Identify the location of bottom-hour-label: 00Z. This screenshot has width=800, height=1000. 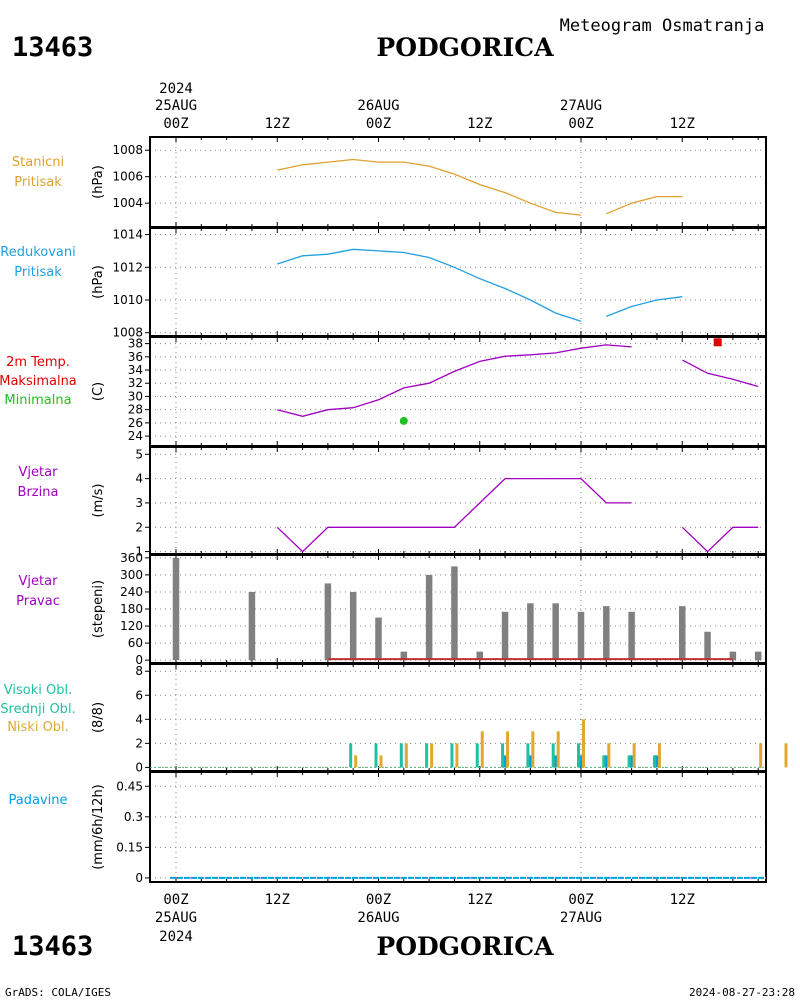
(175, 900).